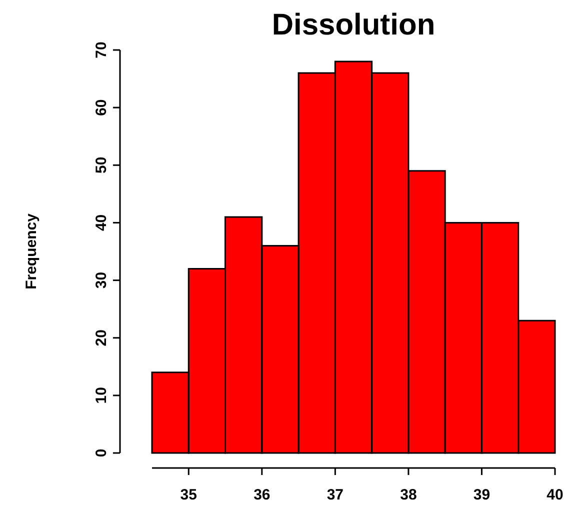  What do you see at coordinates (408, 495) in the screenshot?
I see `x-tick-label: 38` at bounding box center [408, 495].